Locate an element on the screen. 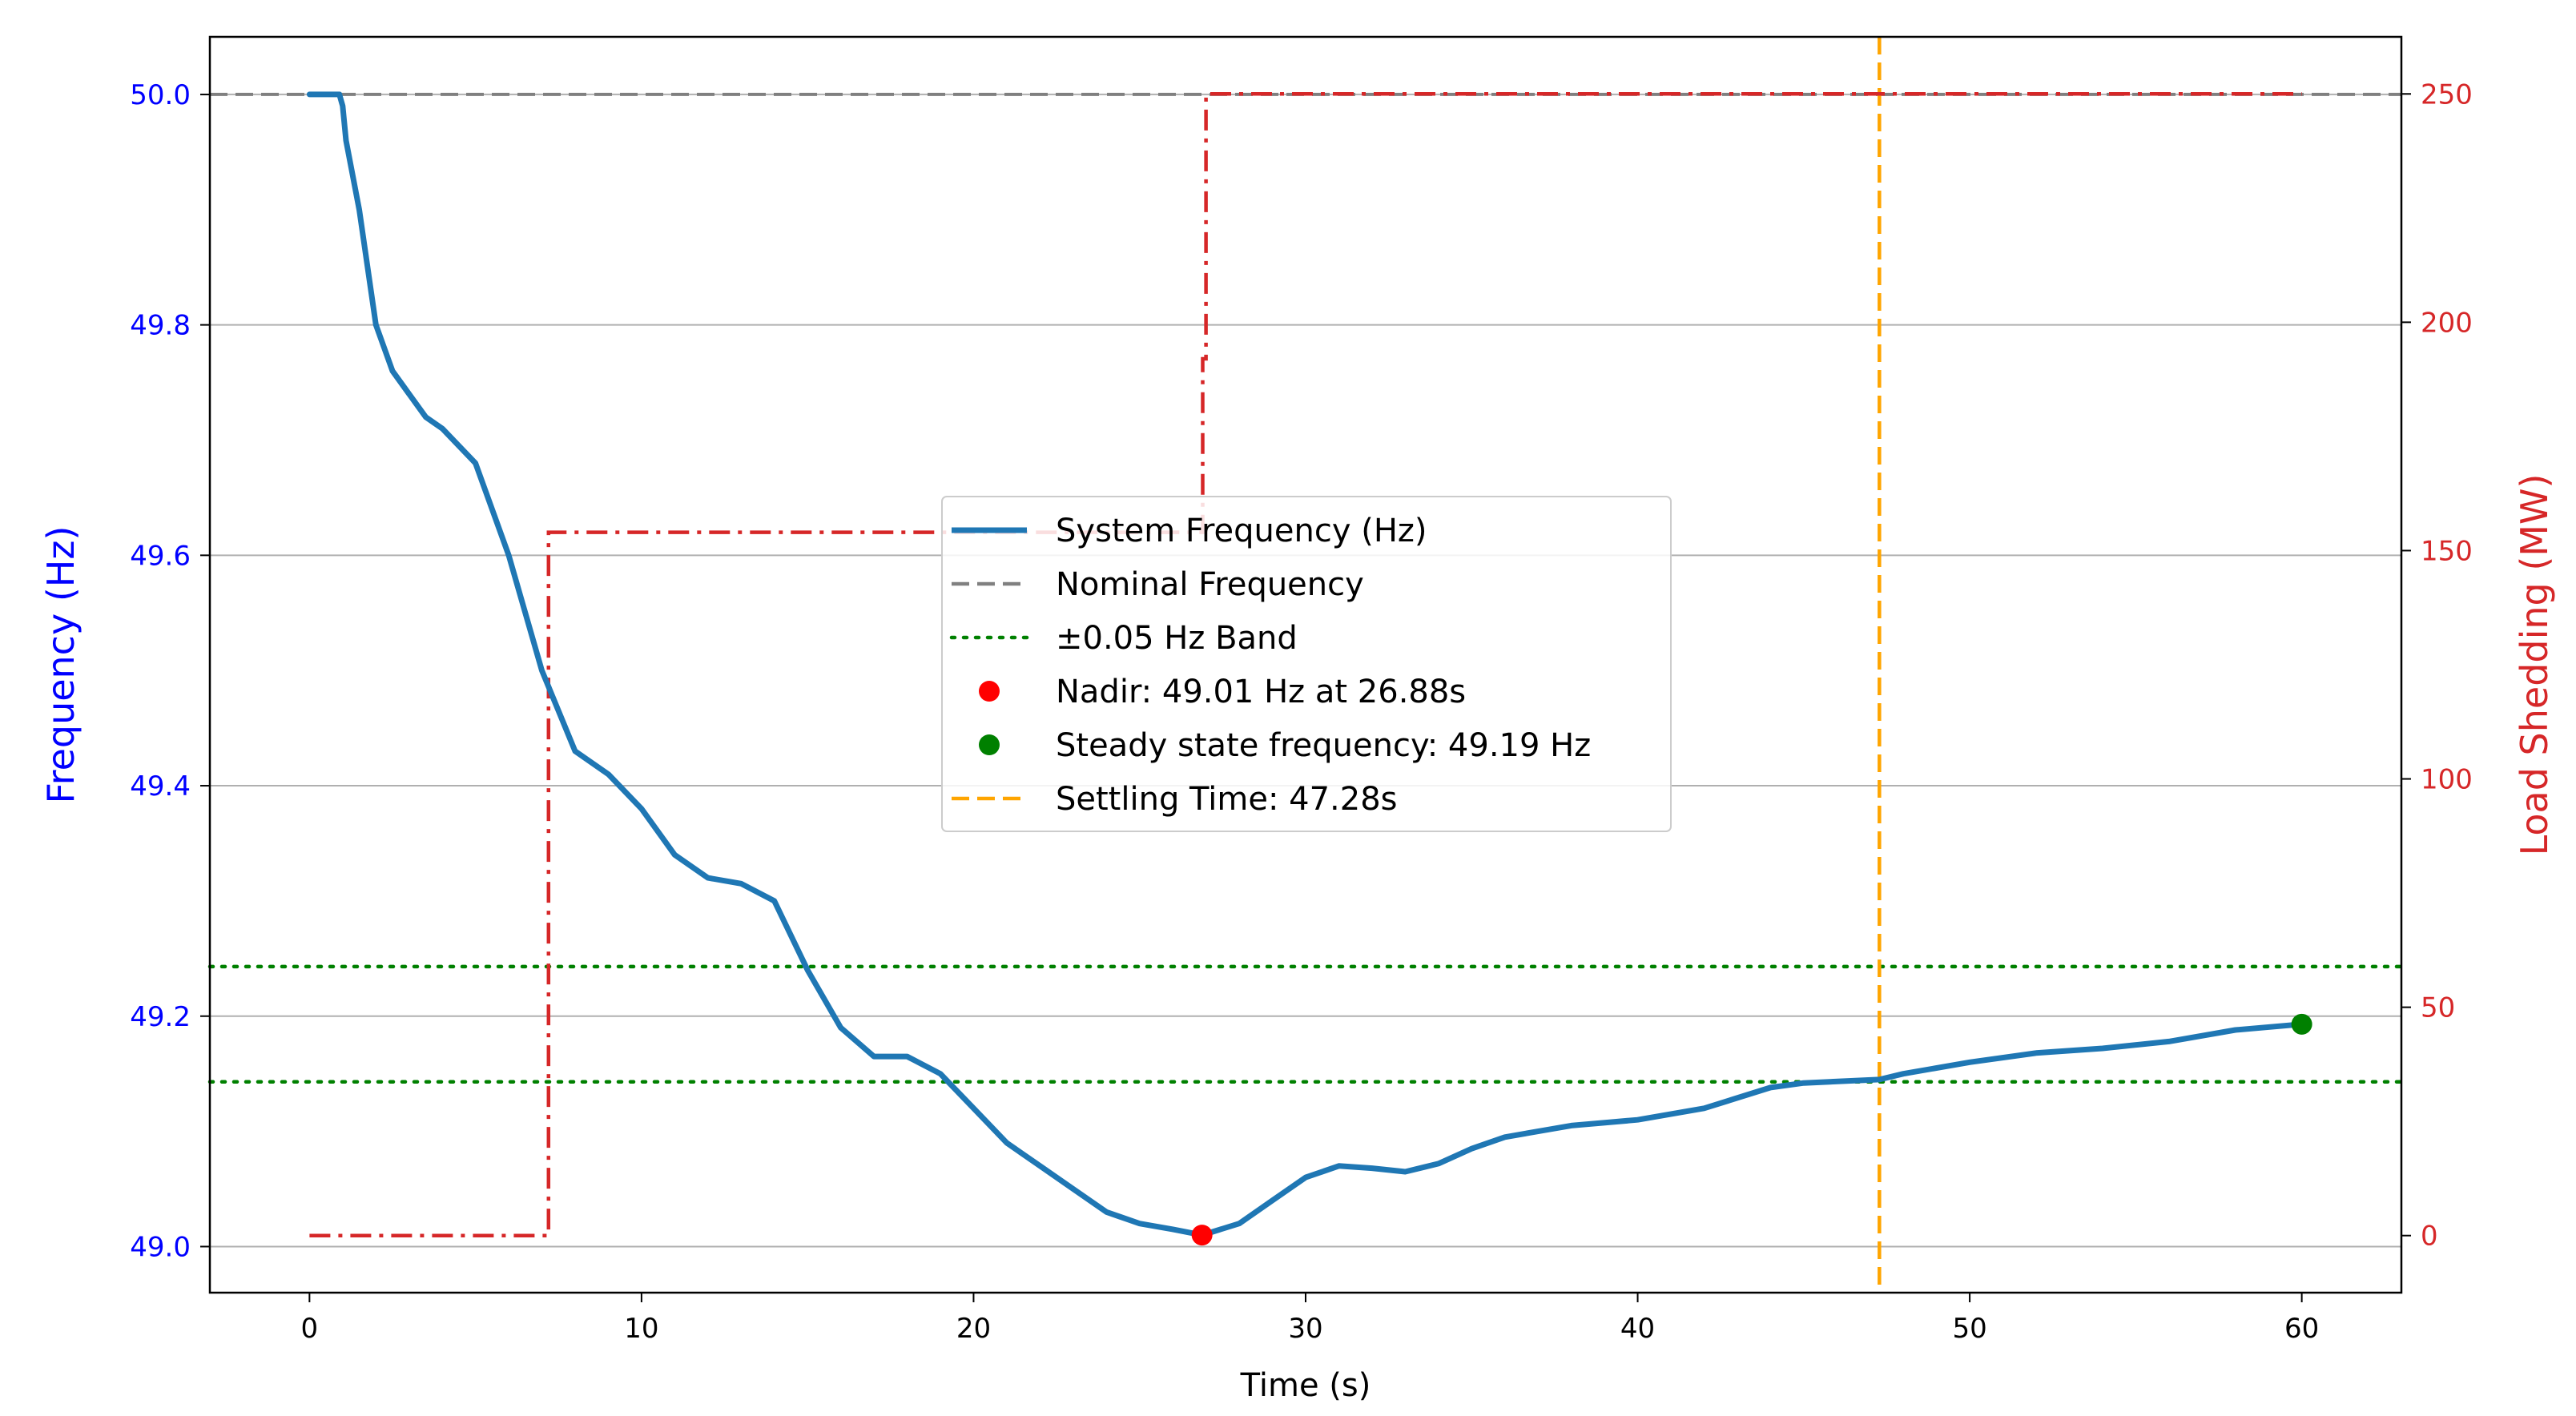 The height and width of the screenshot is (1416, 2576). left-tick-label: 49.4 is located at coordinates (160, 786).